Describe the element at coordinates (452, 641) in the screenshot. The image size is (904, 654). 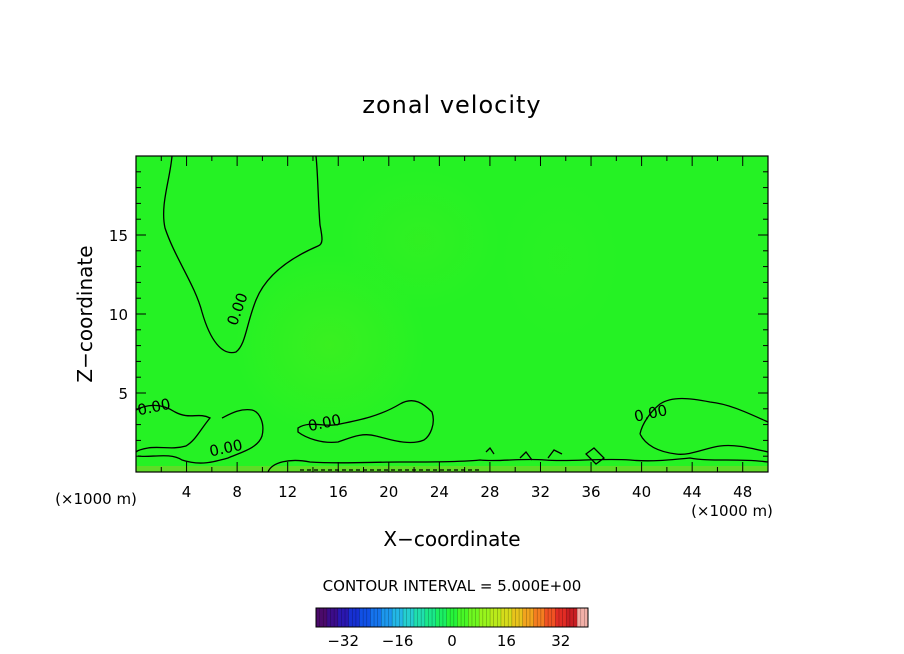
I see `colorbar-tick-label: 0` at that location.